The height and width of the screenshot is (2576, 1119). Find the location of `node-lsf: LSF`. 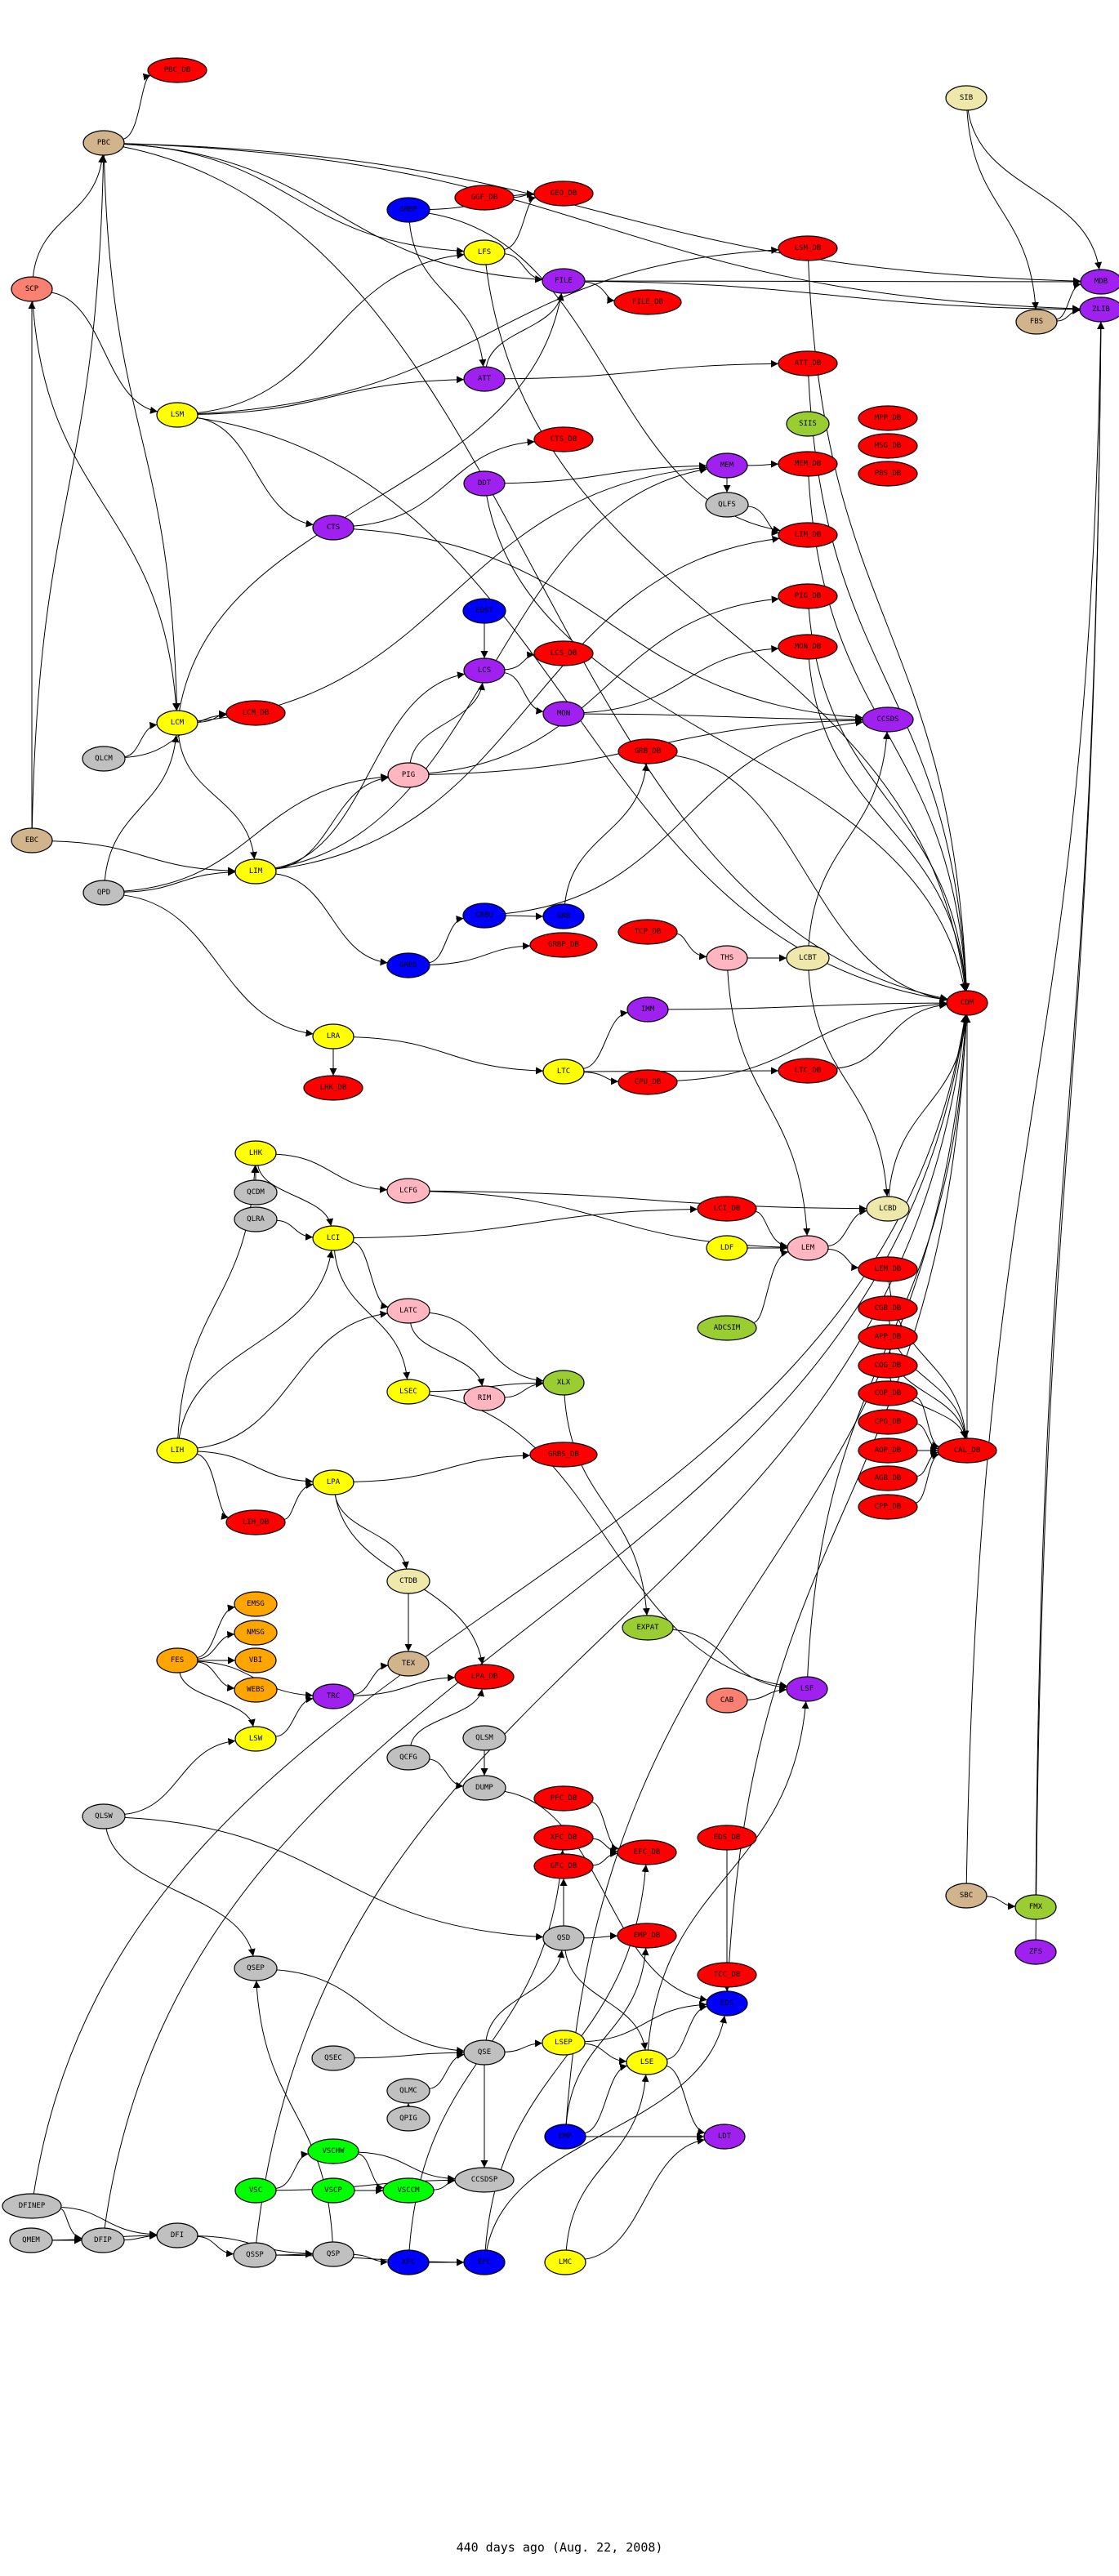

node-lsf: LSF is located at coordinates (807, 1689).